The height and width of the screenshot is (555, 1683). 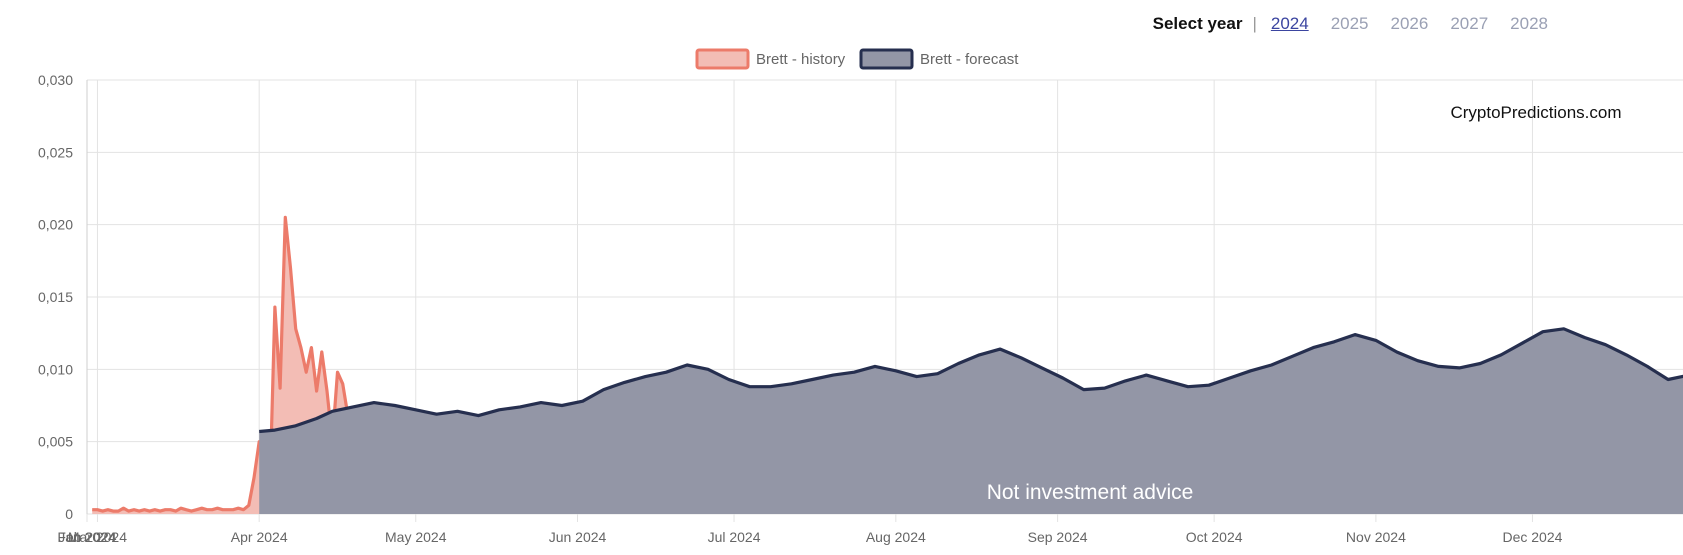 What do you see at coordinates (1090, 492) in the screenshot?
I see `disclaimer-text: Not investment advice` at bounding box center [1090, 492].